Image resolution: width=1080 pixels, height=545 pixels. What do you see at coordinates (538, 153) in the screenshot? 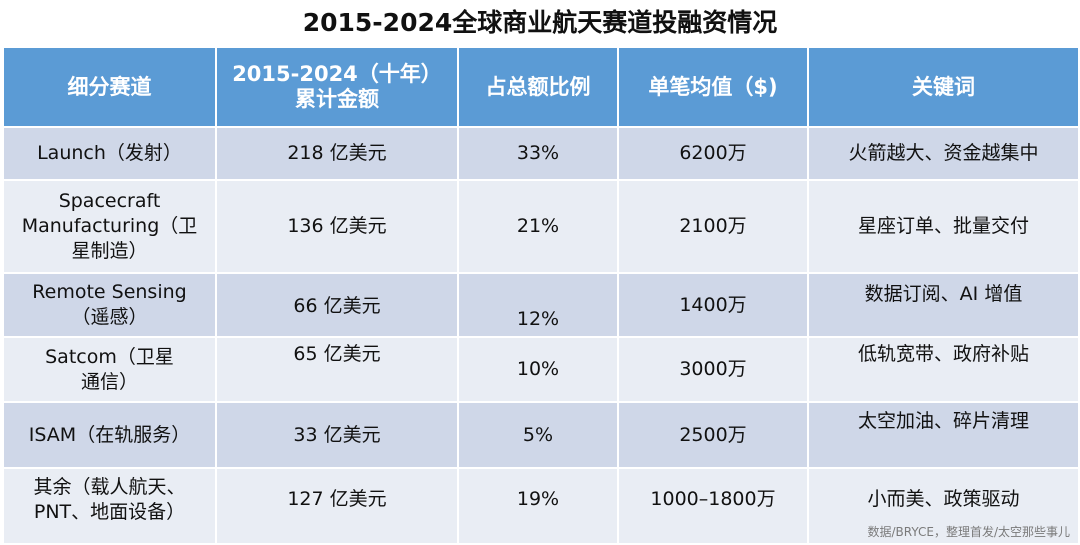
I see `cell-share: 33%` at bounding box center [538, 153].